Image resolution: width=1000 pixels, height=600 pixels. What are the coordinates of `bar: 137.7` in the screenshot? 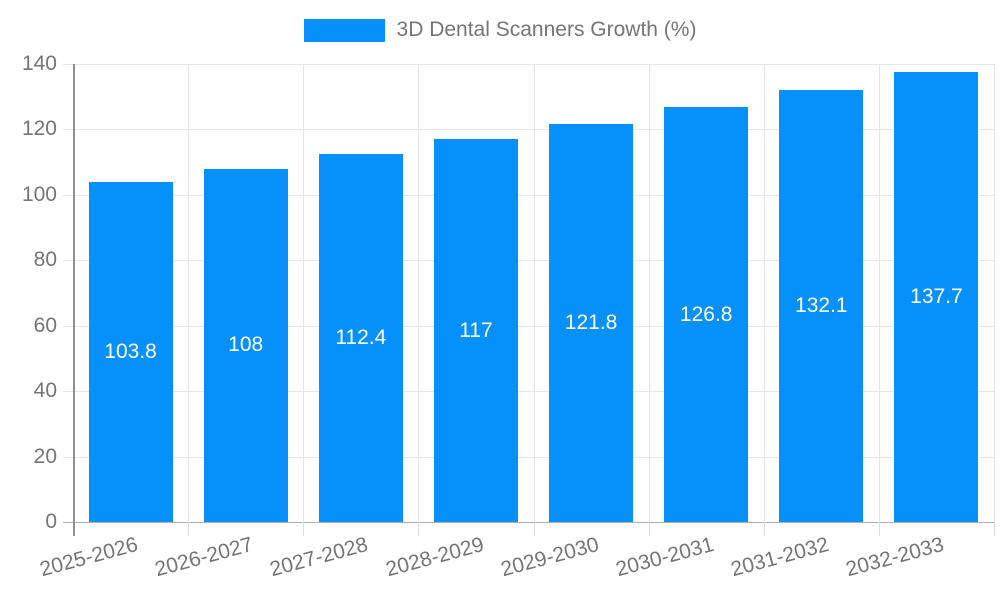 It's located at (936, 296).